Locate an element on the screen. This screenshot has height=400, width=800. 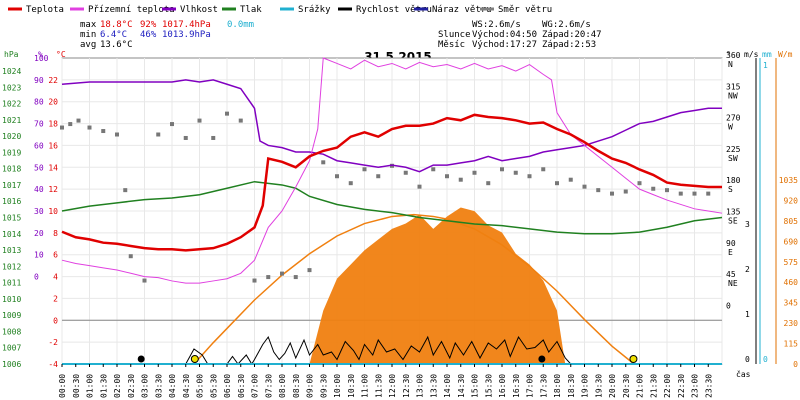
info-slunce: Slunce is located at coordinates (454, 35).